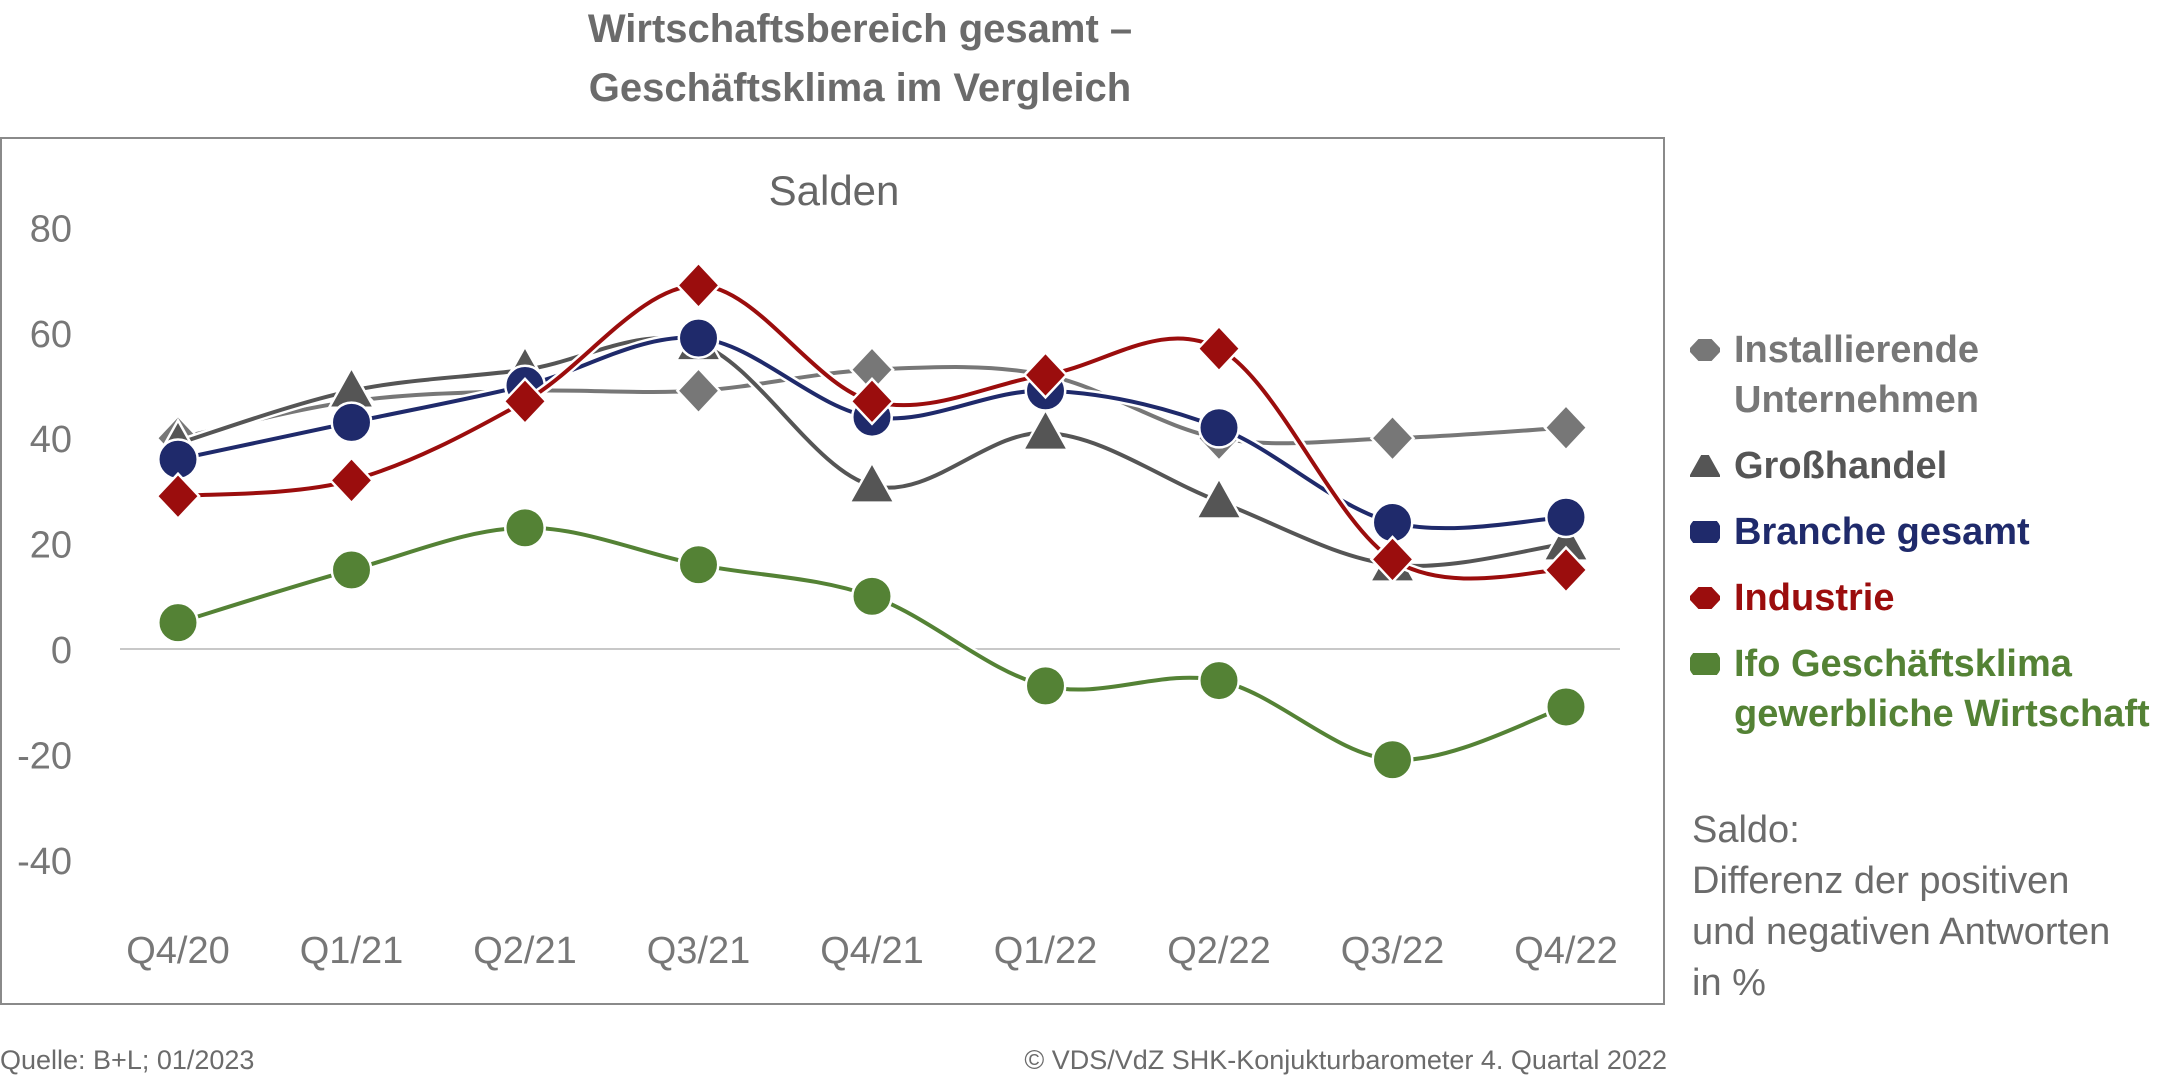  Describe the element at coordinates (1046, 951) in the screenshot. I see `x-tick-label: Q1/22` at that location.